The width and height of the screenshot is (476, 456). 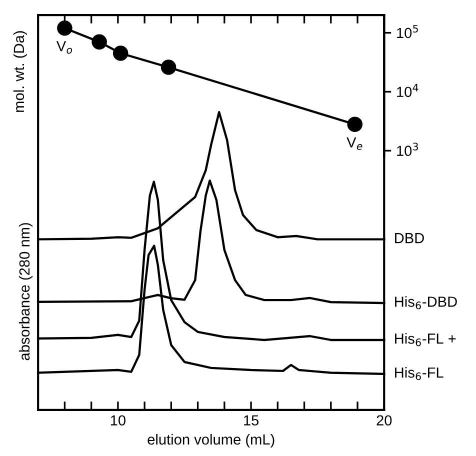 I want to click on x-tick-label: 20, so click(x=384, y=420).